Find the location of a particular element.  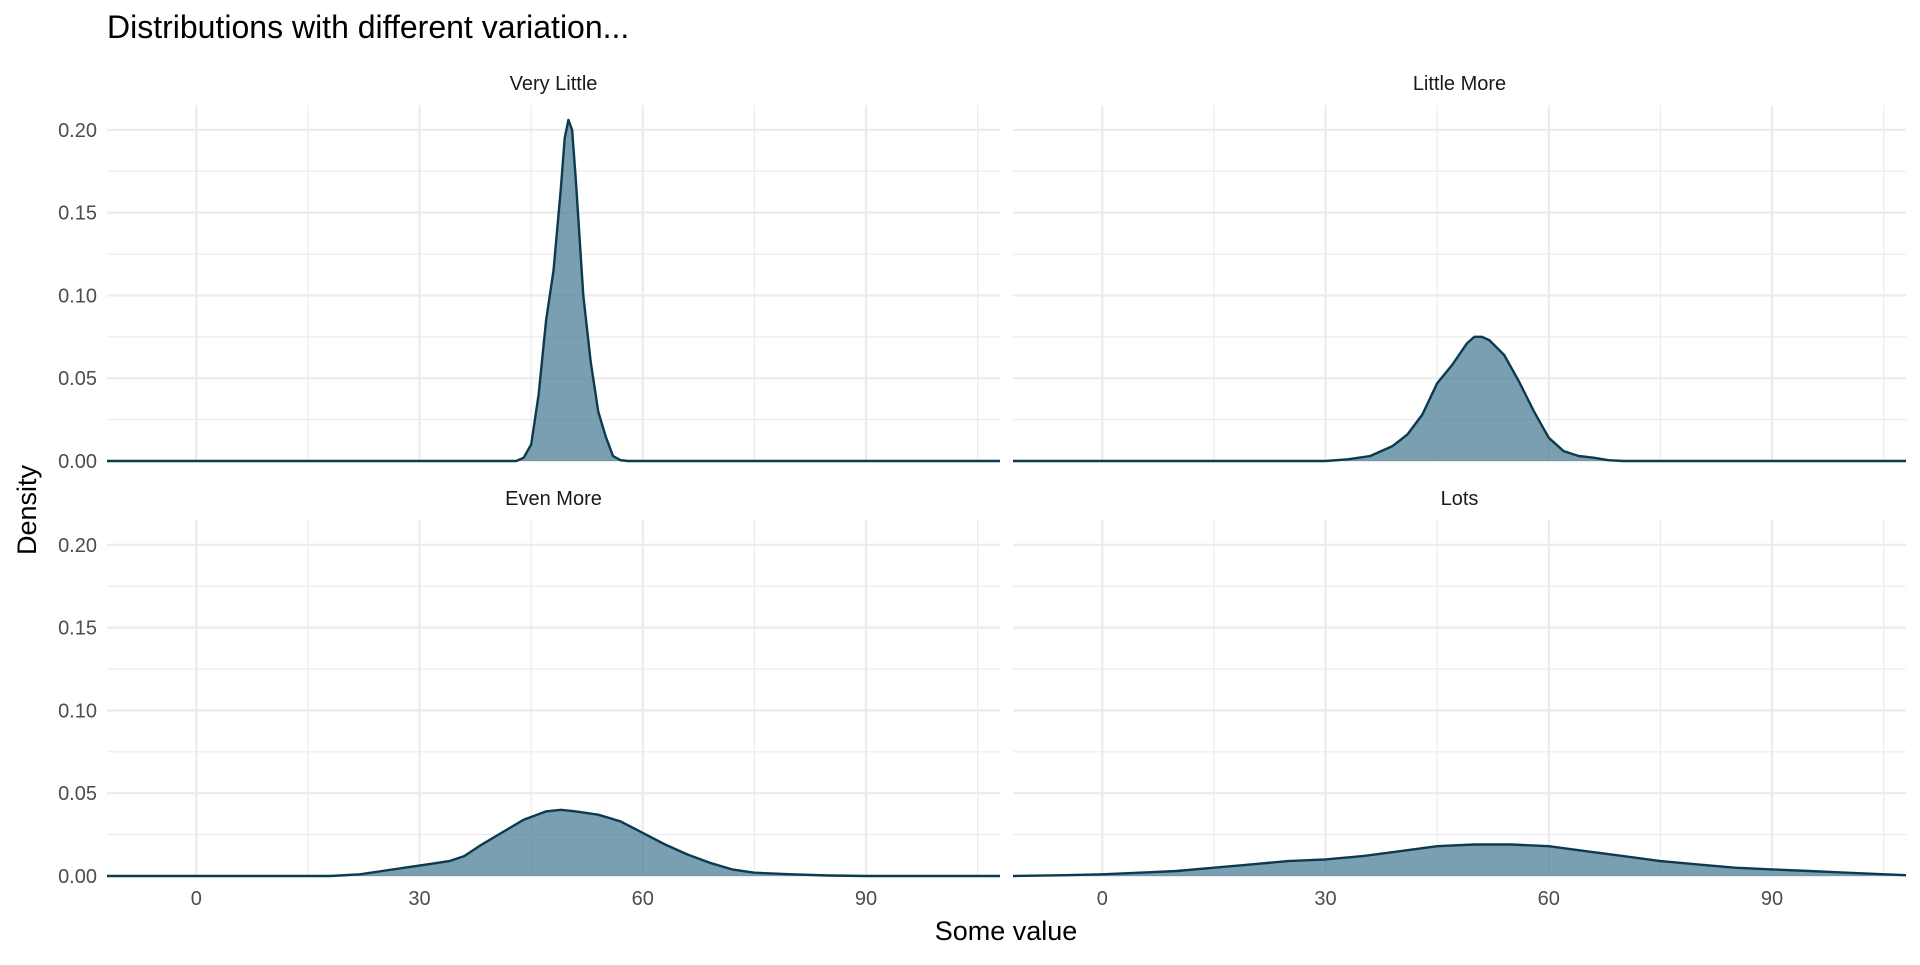

facet-strip-label: Little More is located at coordinates (1459, 84).